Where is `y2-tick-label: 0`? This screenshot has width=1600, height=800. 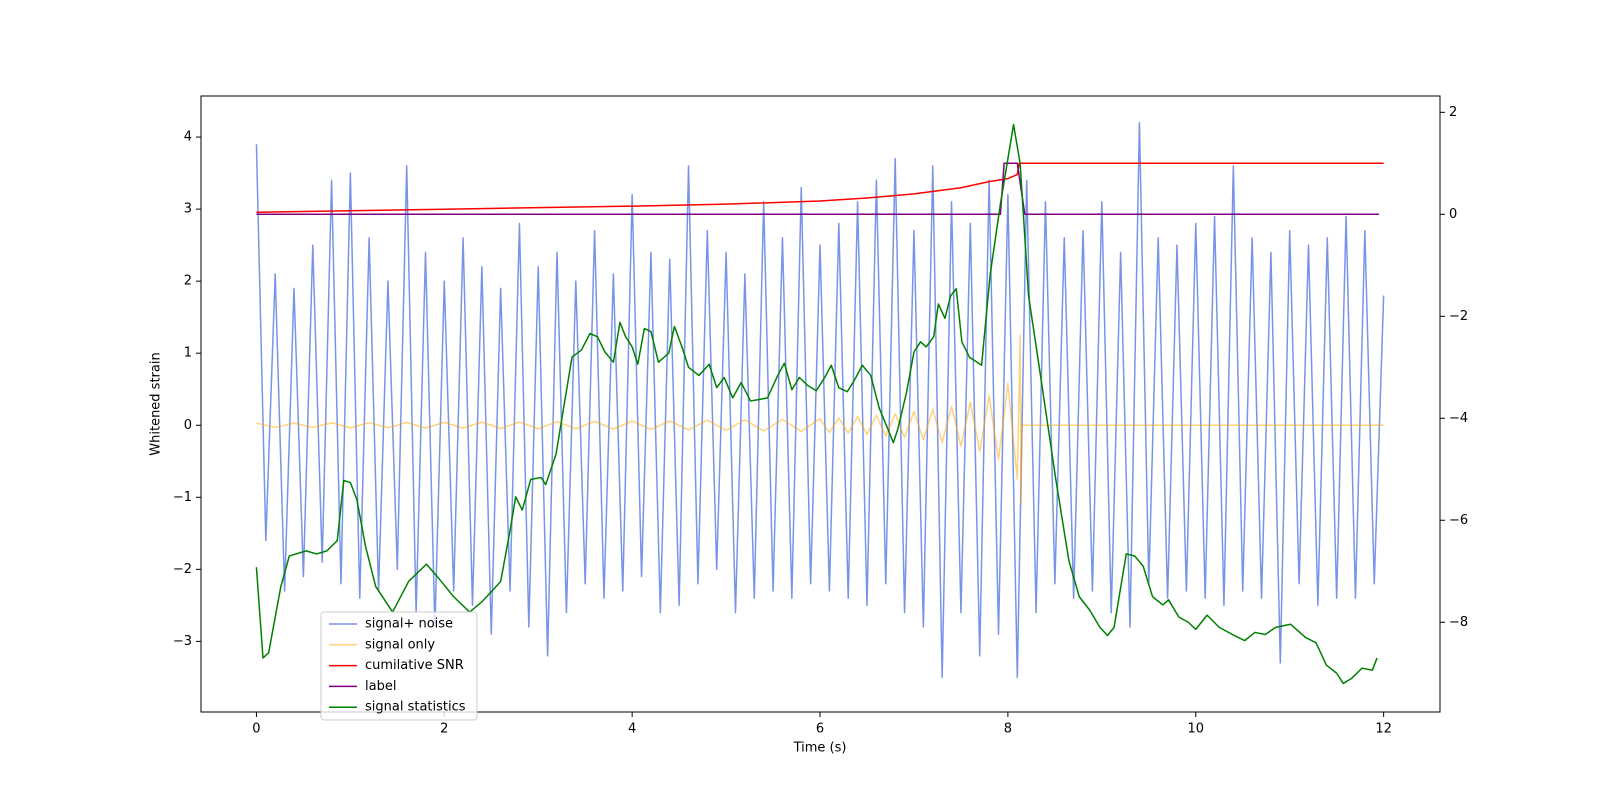
y2-tick-label: 0 is located at coordinates (1453, 214).